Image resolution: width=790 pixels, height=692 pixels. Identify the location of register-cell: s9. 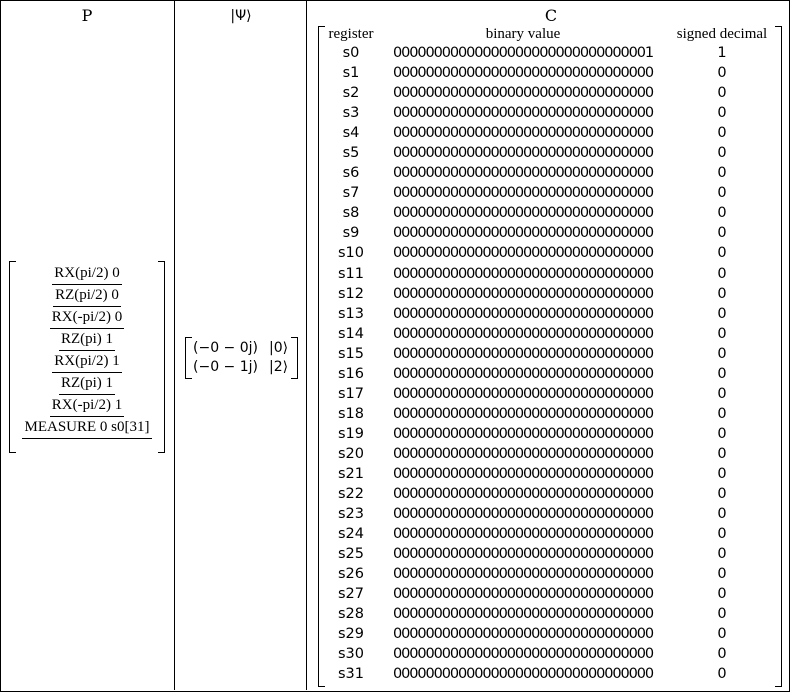
(351, 233).